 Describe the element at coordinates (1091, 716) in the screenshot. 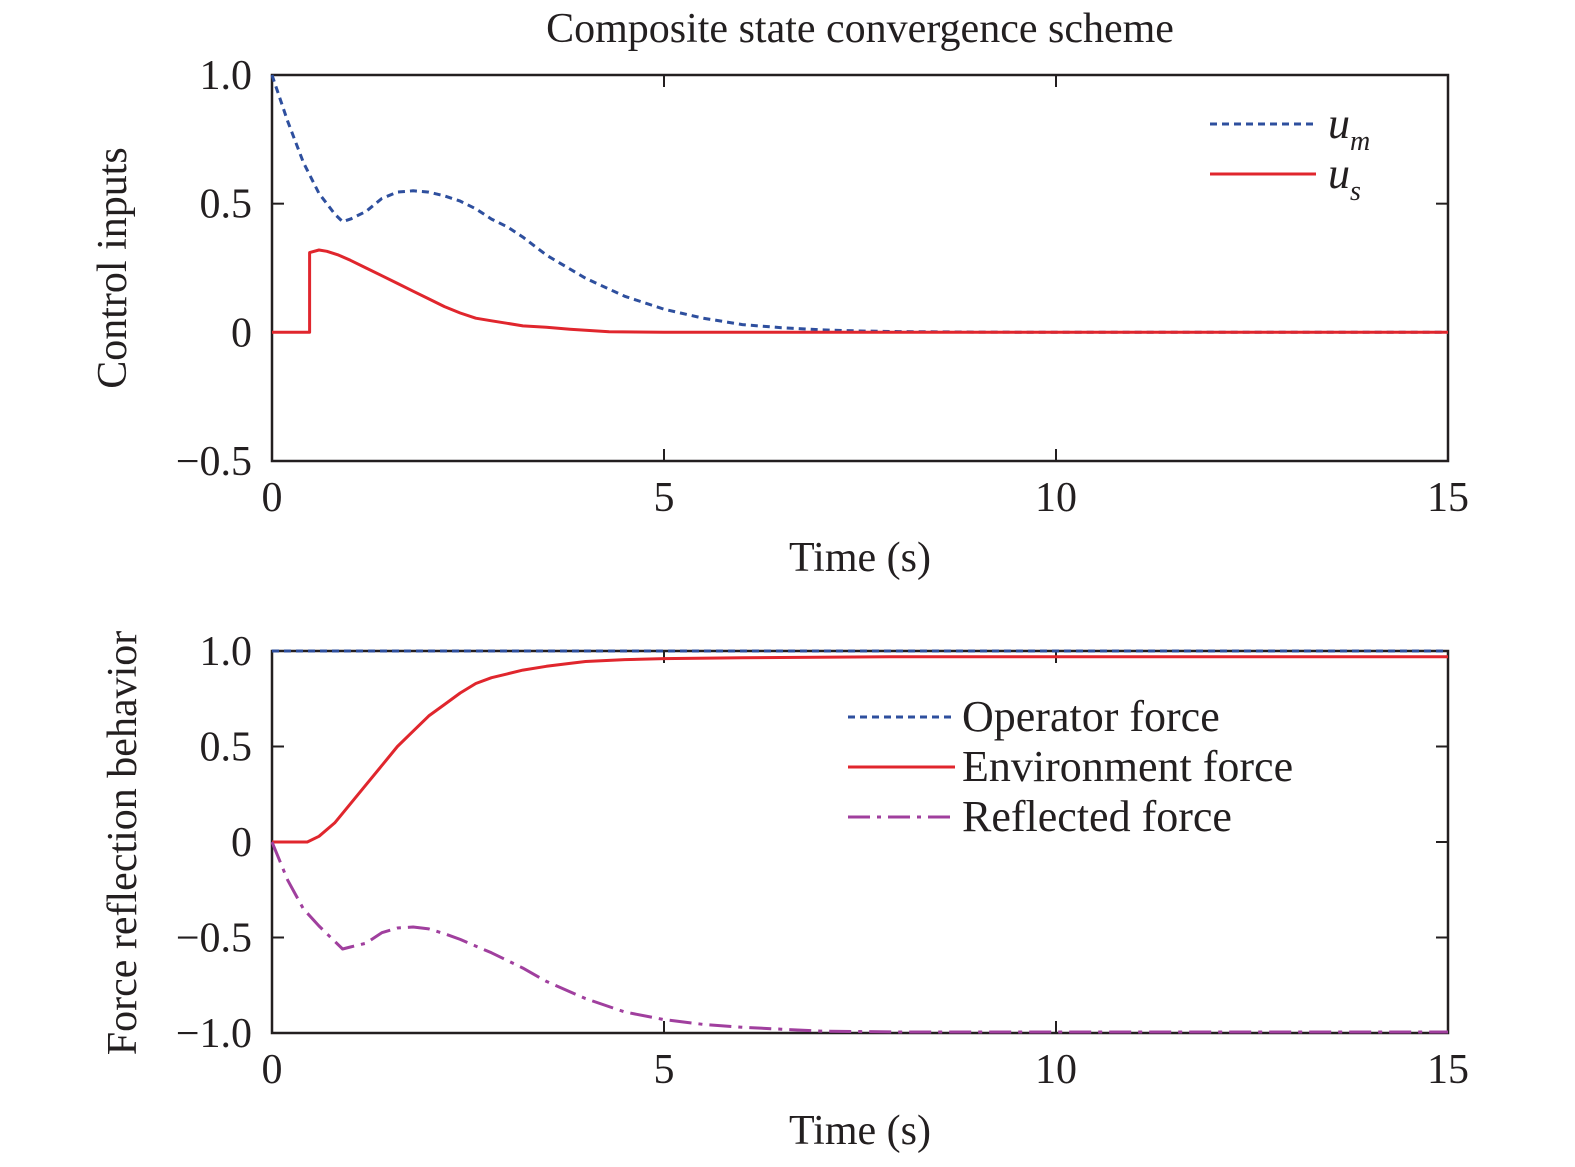

I see `legend-label: Operator force` at that location.